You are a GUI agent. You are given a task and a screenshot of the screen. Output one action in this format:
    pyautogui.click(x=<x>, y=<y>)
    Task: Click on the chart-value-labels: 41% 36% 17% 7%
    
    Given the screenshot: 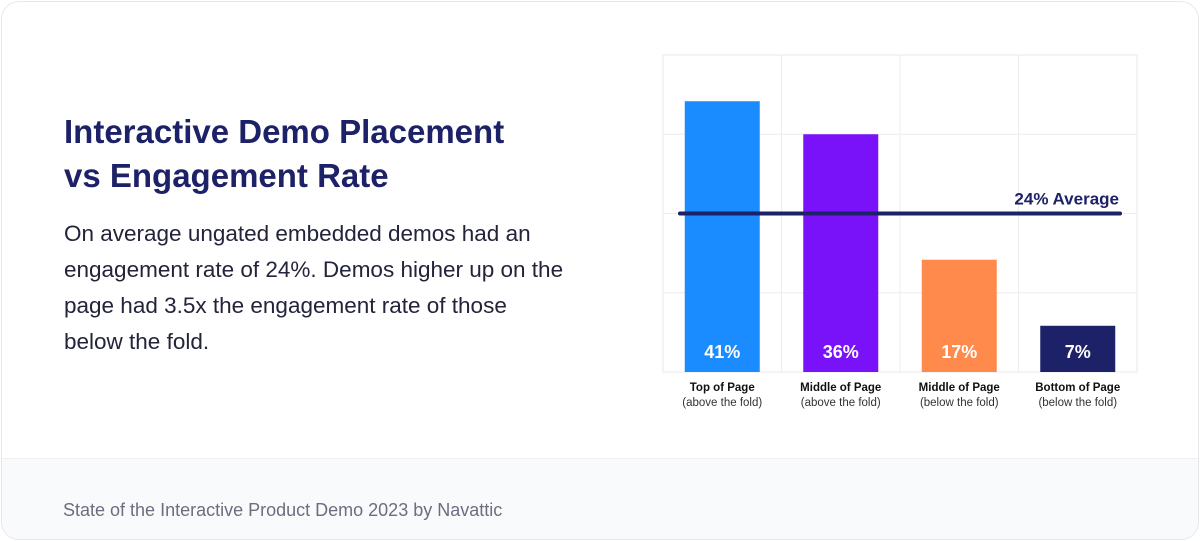 What is the action you would take?
    pyautogui.click(x=897, y=352)
    